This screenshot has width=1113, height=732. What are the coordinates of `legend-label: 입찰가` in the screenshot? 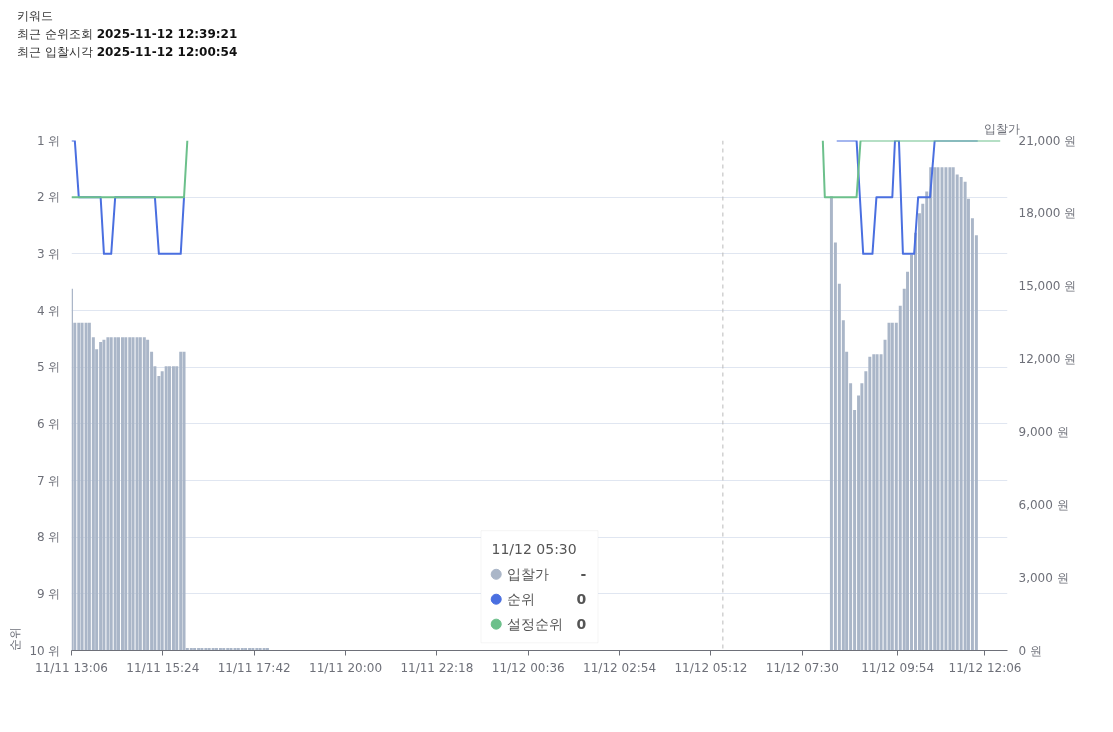 It's located at (527, 574).